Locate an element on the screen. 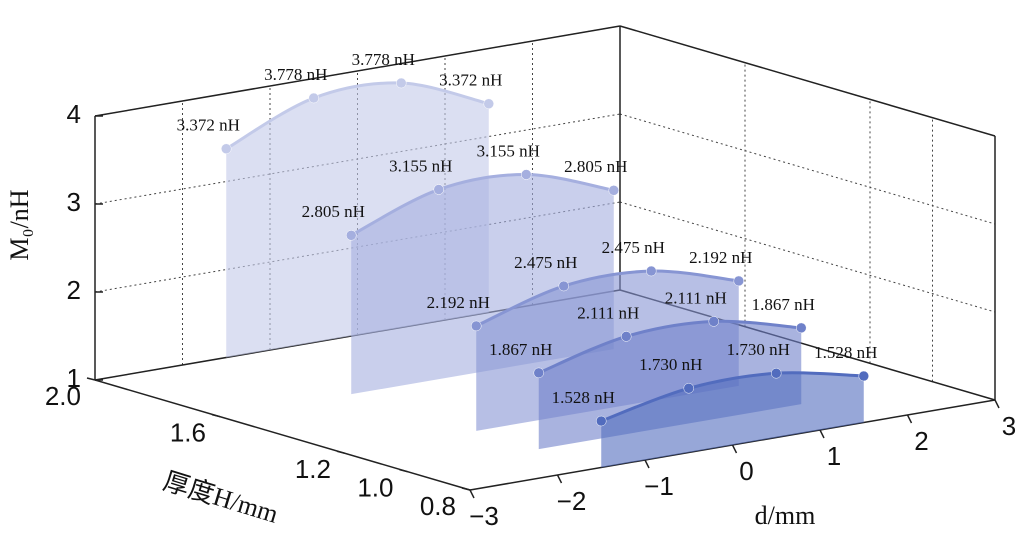 This screenshot has height=537, width=1023. z-axis-label: M₀/nH is located at coordinates (19, 224).